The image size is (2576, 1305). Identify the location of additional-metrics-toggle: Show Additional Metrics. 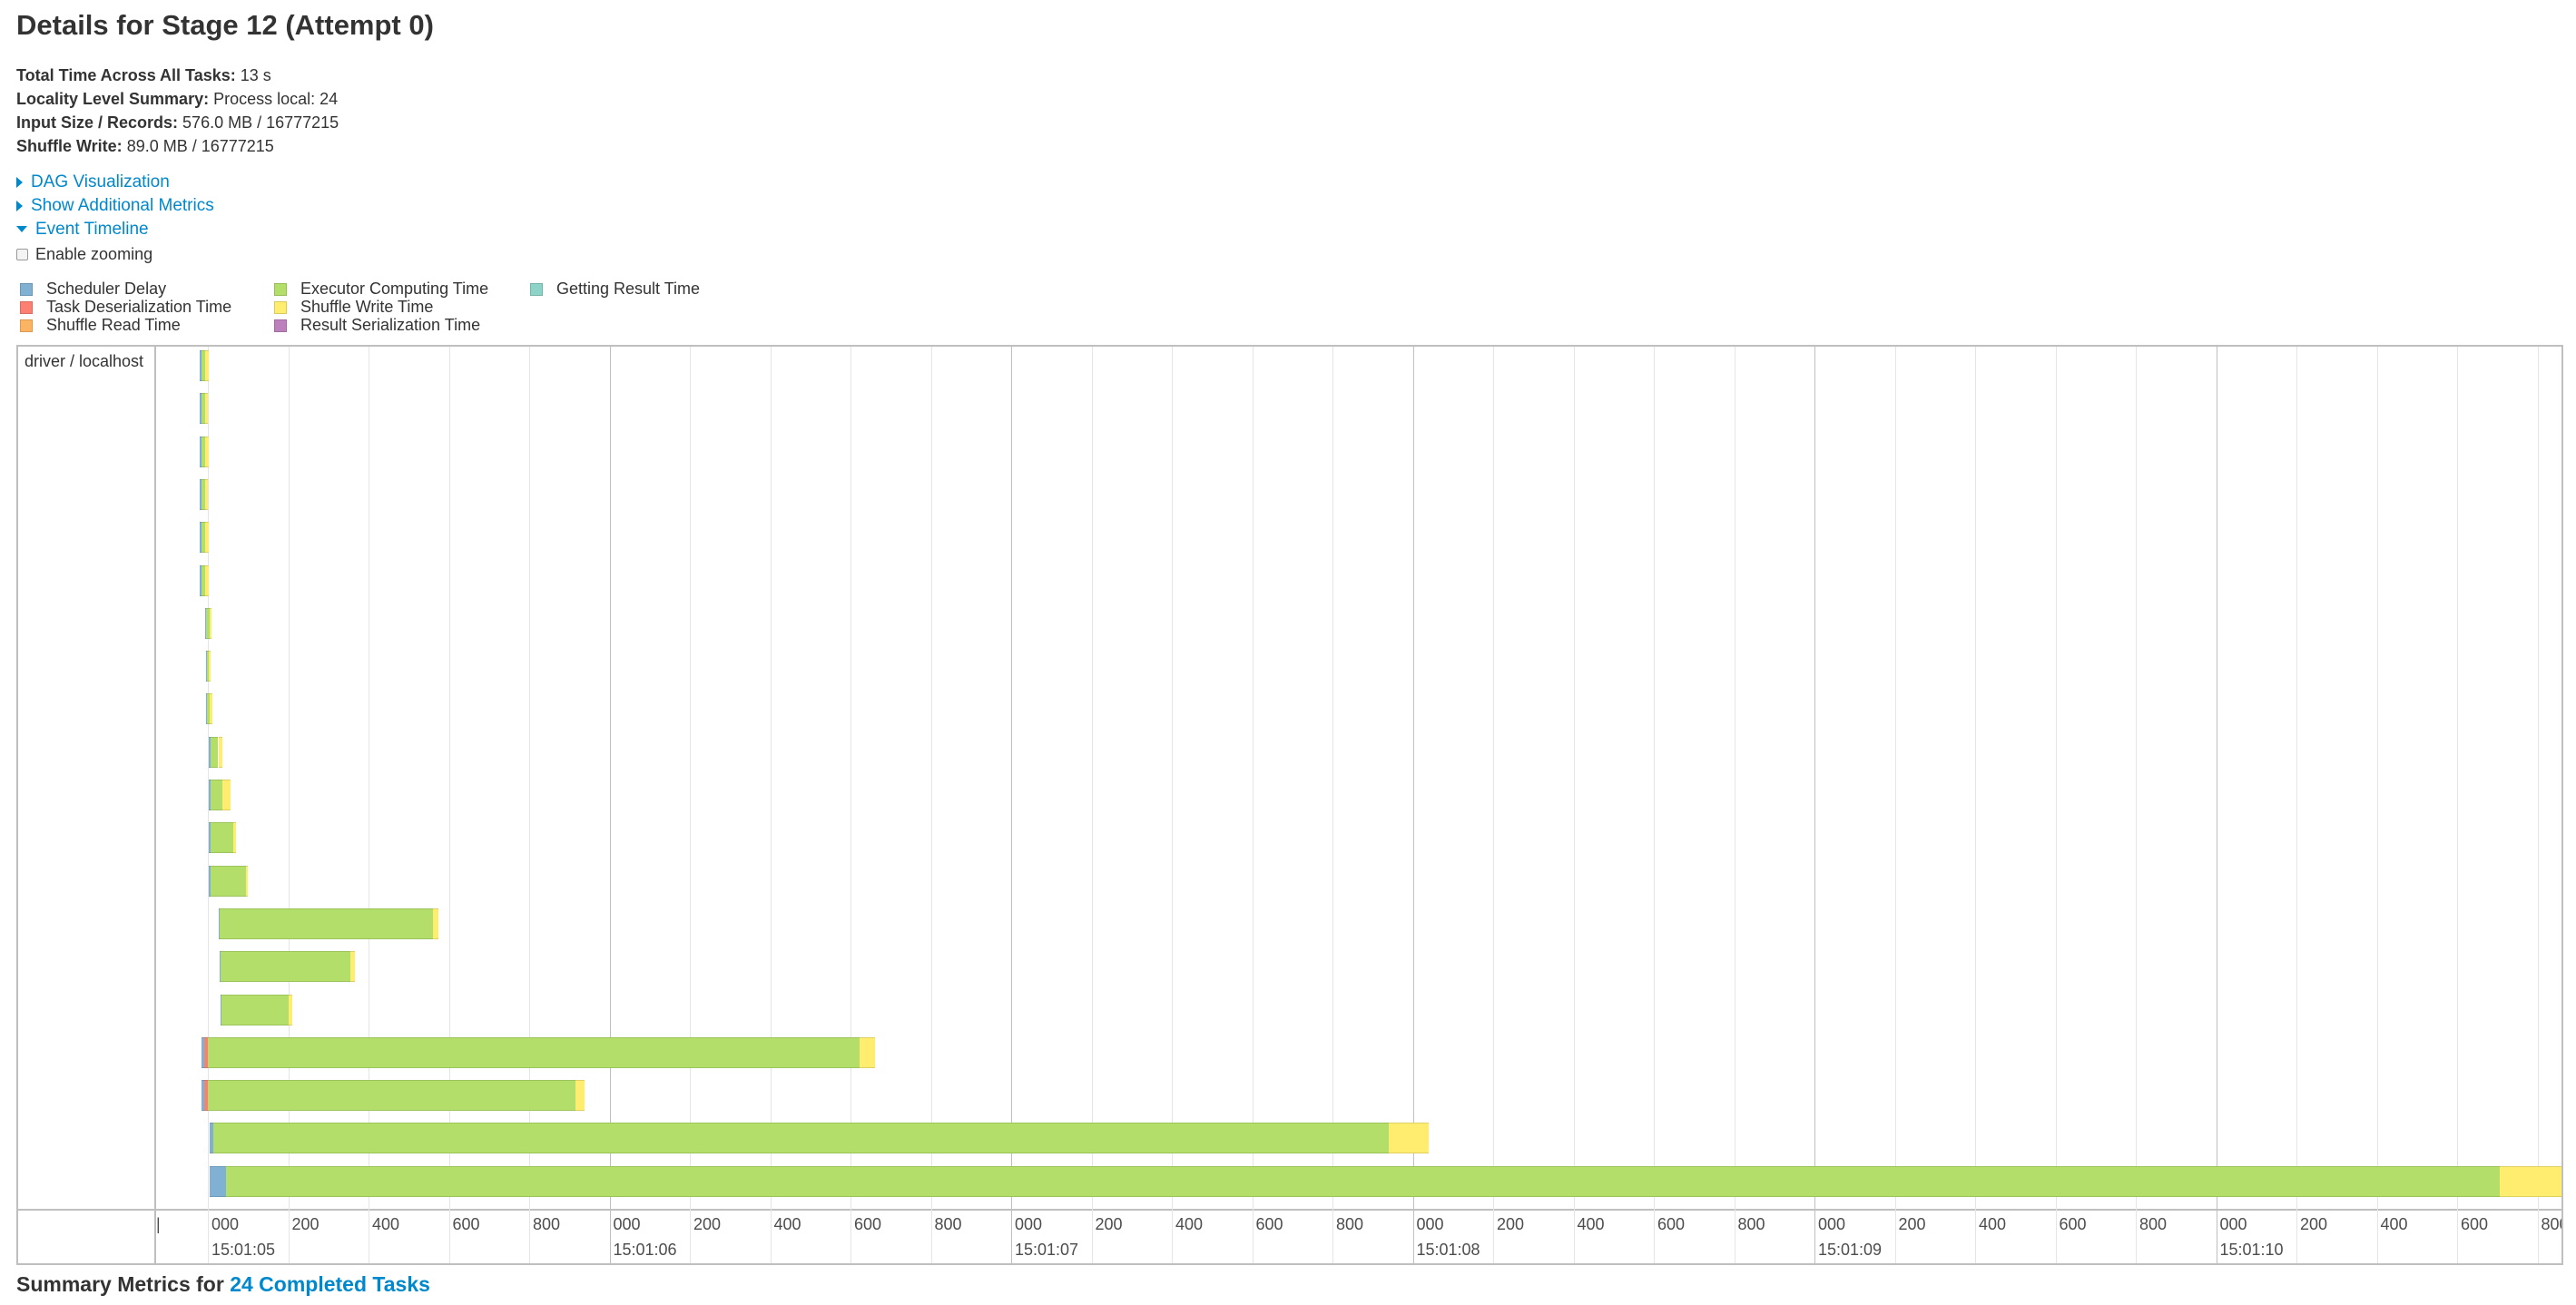
(115, 206).